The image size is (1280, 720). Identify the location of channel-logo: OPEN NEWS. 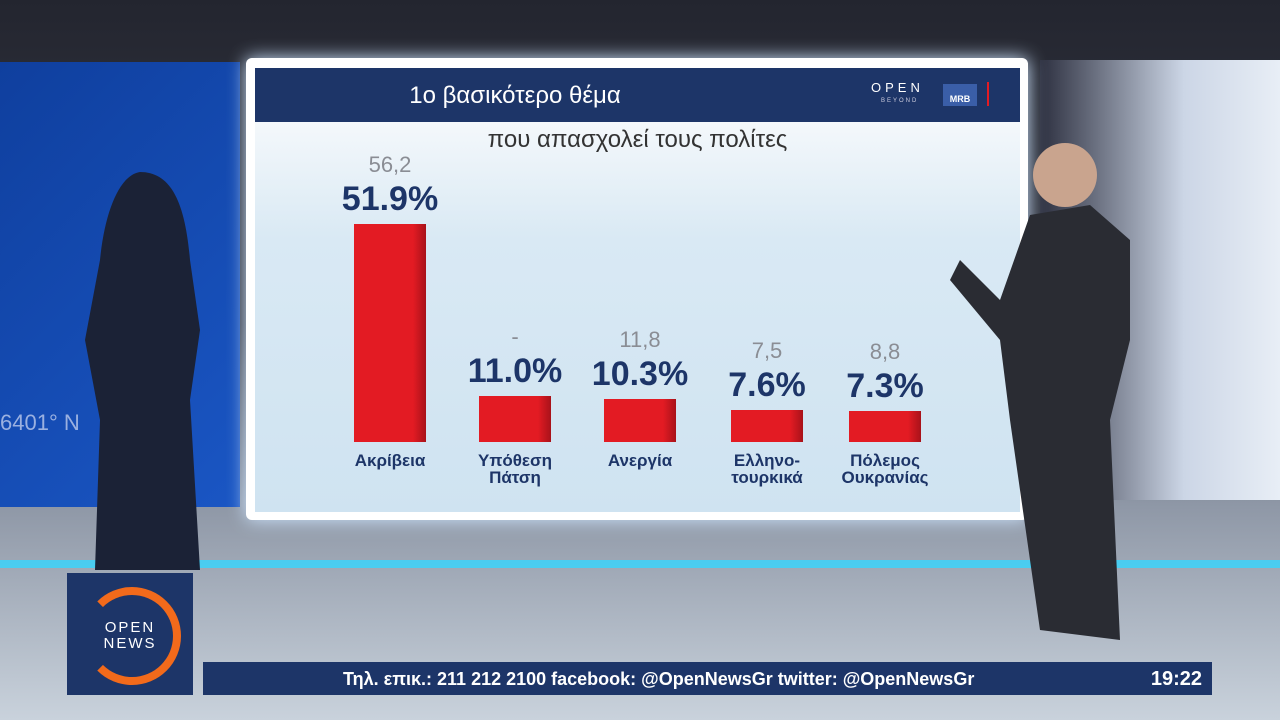
(130, 634).